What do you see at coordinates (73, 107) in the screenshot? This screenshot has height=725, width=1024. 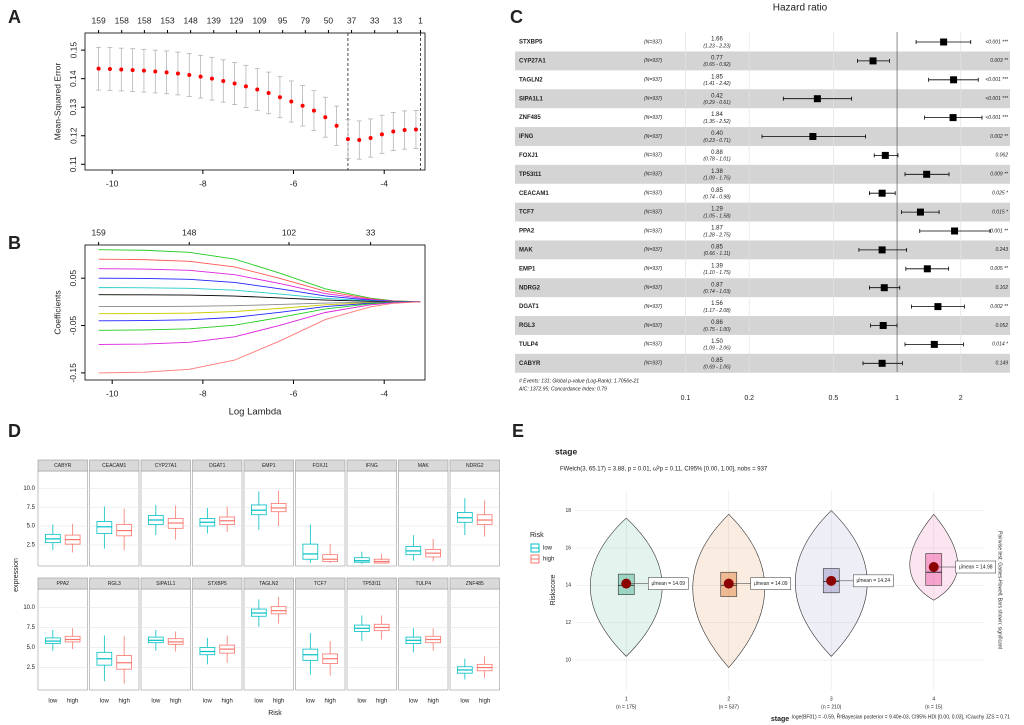 I see `y-tick-label: 0.13` at bounding box center [73, 107].